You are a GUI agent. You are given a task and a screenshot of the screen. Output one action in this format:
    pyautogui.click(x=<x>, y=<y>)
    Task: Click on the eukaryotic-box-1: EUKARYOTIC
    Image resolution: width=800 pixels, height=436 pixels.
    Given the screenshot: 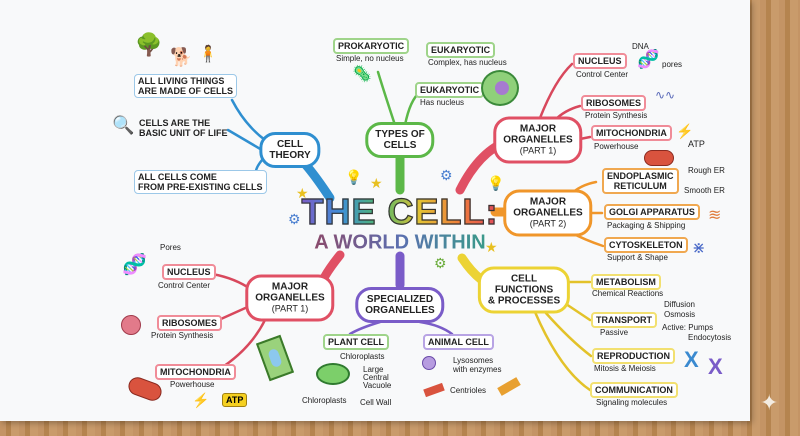 What is the action you would take?
    pyautogui.click(x=461, y=50)
    